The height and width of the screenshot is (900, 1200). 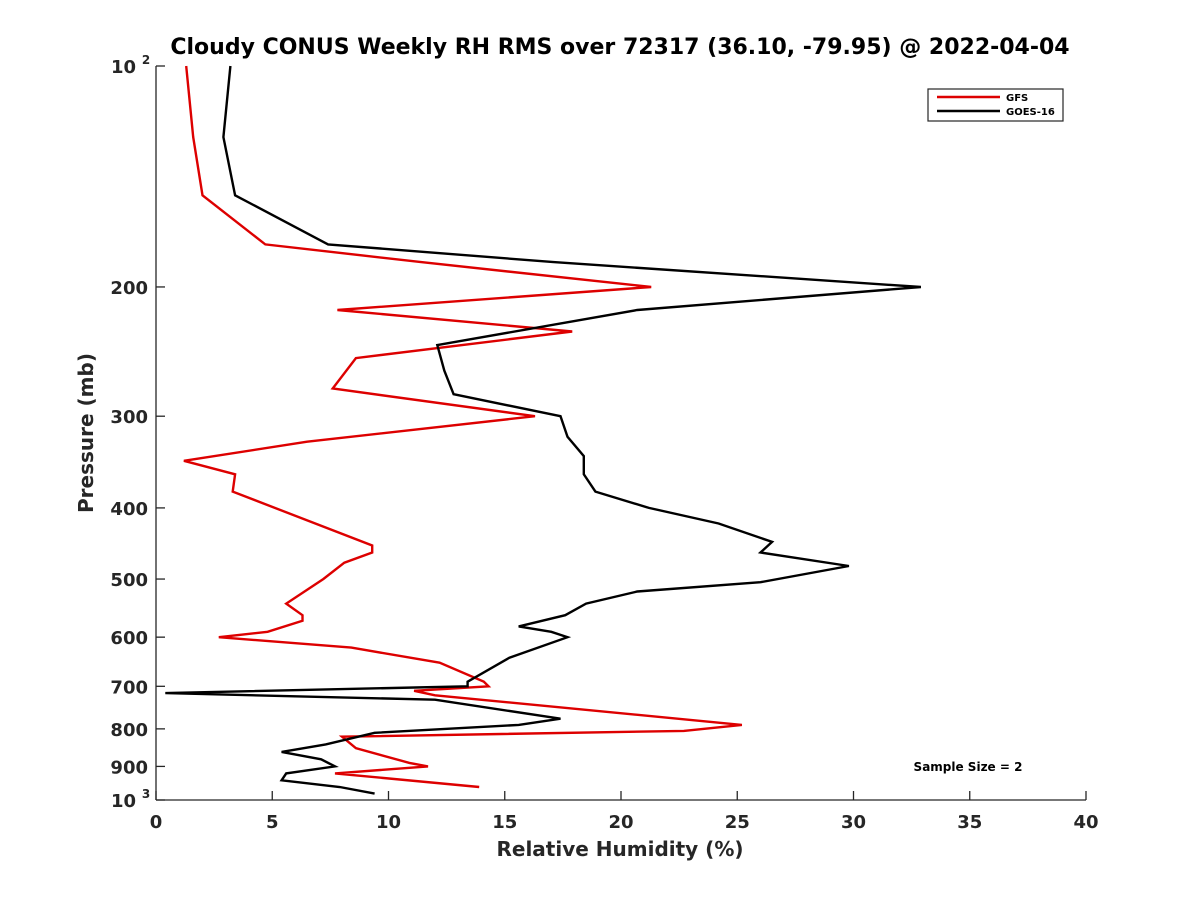 I want to click on y-tick-label: 300, so click(x=129, y=417).